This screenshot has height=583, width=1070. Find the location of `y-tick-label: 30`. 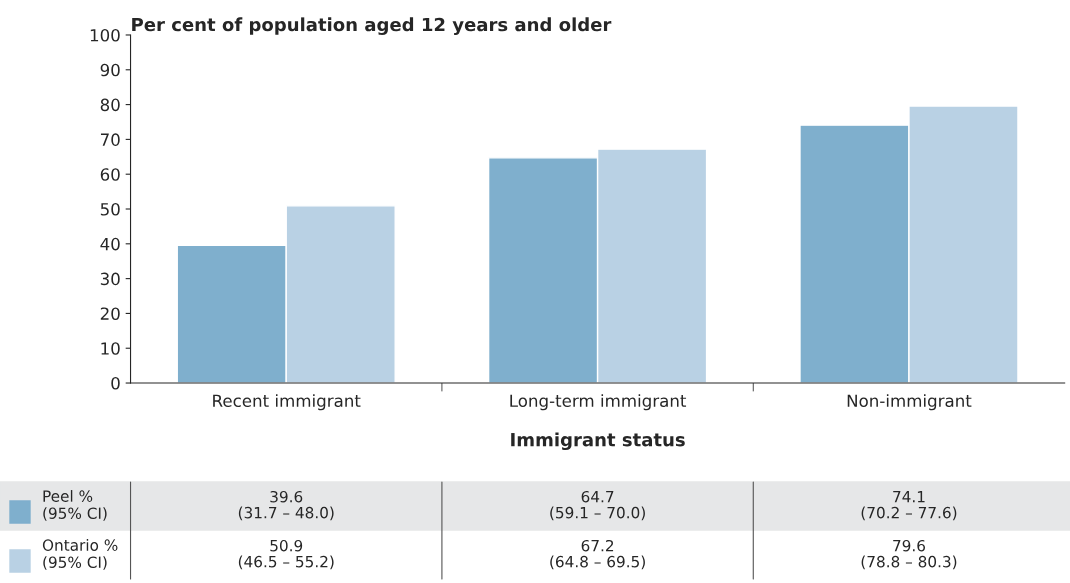

y-tick-label: 30 is located at coordinates (110, 279).